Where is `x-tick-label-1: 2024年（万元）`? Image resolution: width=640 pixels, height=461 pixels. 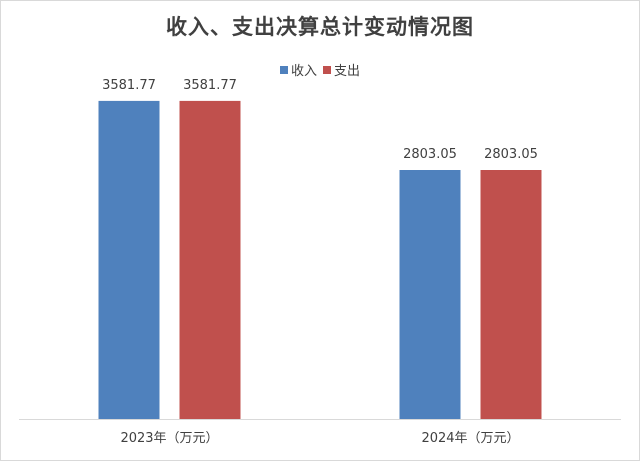
x-tick-label-1: 2024年（万元） is located at coordinates (470, 438).